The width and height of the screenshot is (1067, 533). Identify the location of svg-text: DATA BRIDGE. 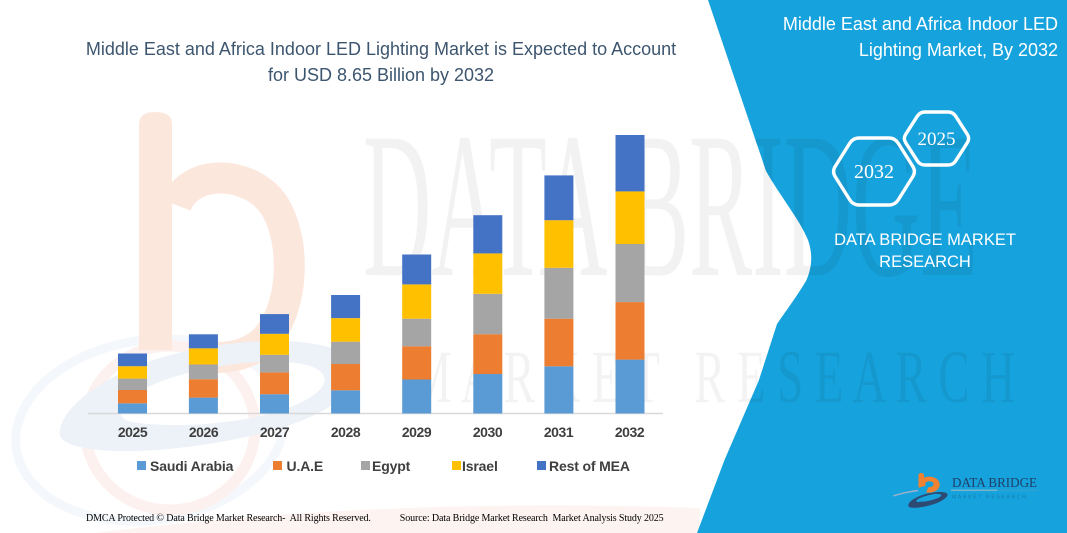
(994, 482).